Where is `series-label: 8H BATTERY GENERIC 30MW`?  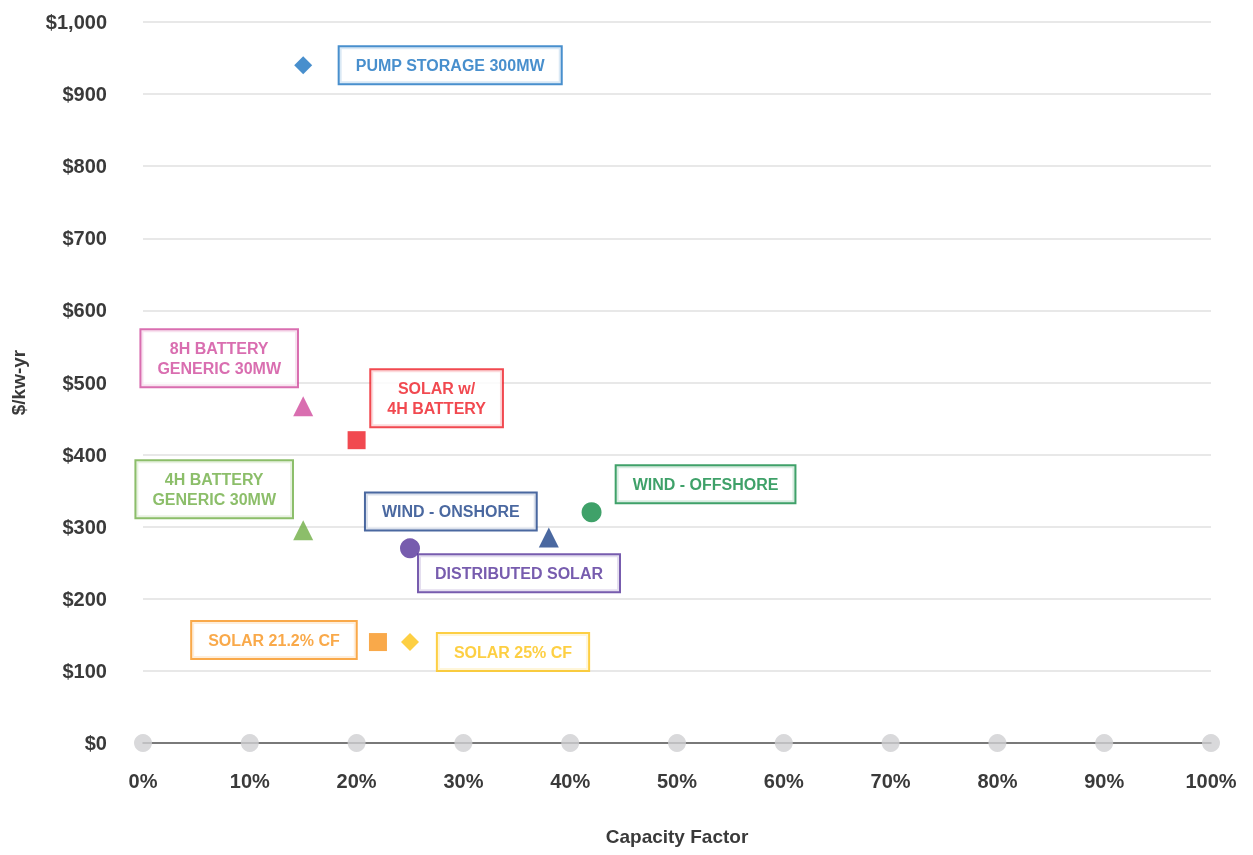 series-label: 8H BATTERY GENERIC 30MW is located at coordinates (219, 358).